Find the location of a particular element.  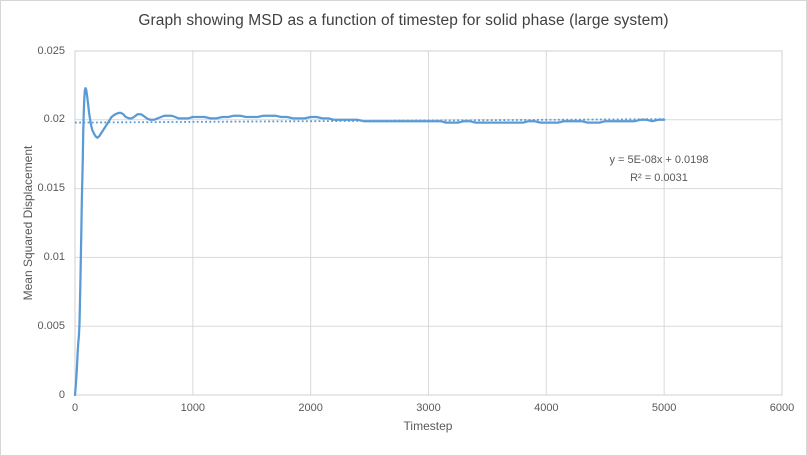

x-tick-label: 3000 is located at coordinates (428, 408).